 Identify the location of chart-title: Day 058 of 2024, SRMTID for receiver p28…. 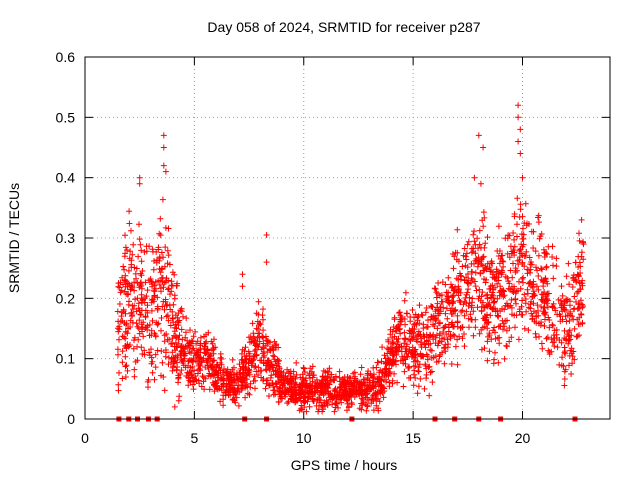
(343, 27).